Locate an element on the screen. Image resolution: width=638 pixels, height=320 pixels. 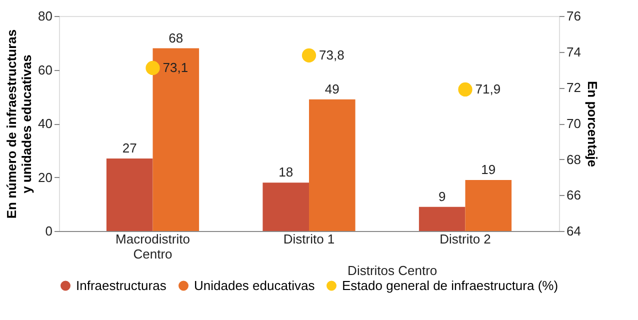
y2-tick-label: 72 is located at coordinates (573, 88).